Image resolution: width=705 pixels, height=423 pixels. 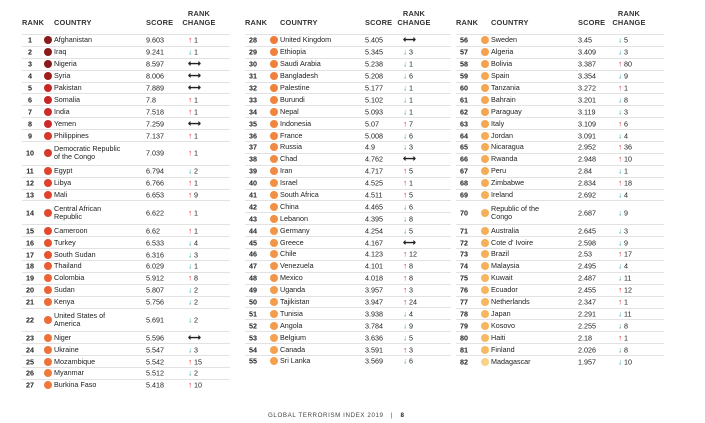 I want to click on country-name: India, so click(x=62, y=111).